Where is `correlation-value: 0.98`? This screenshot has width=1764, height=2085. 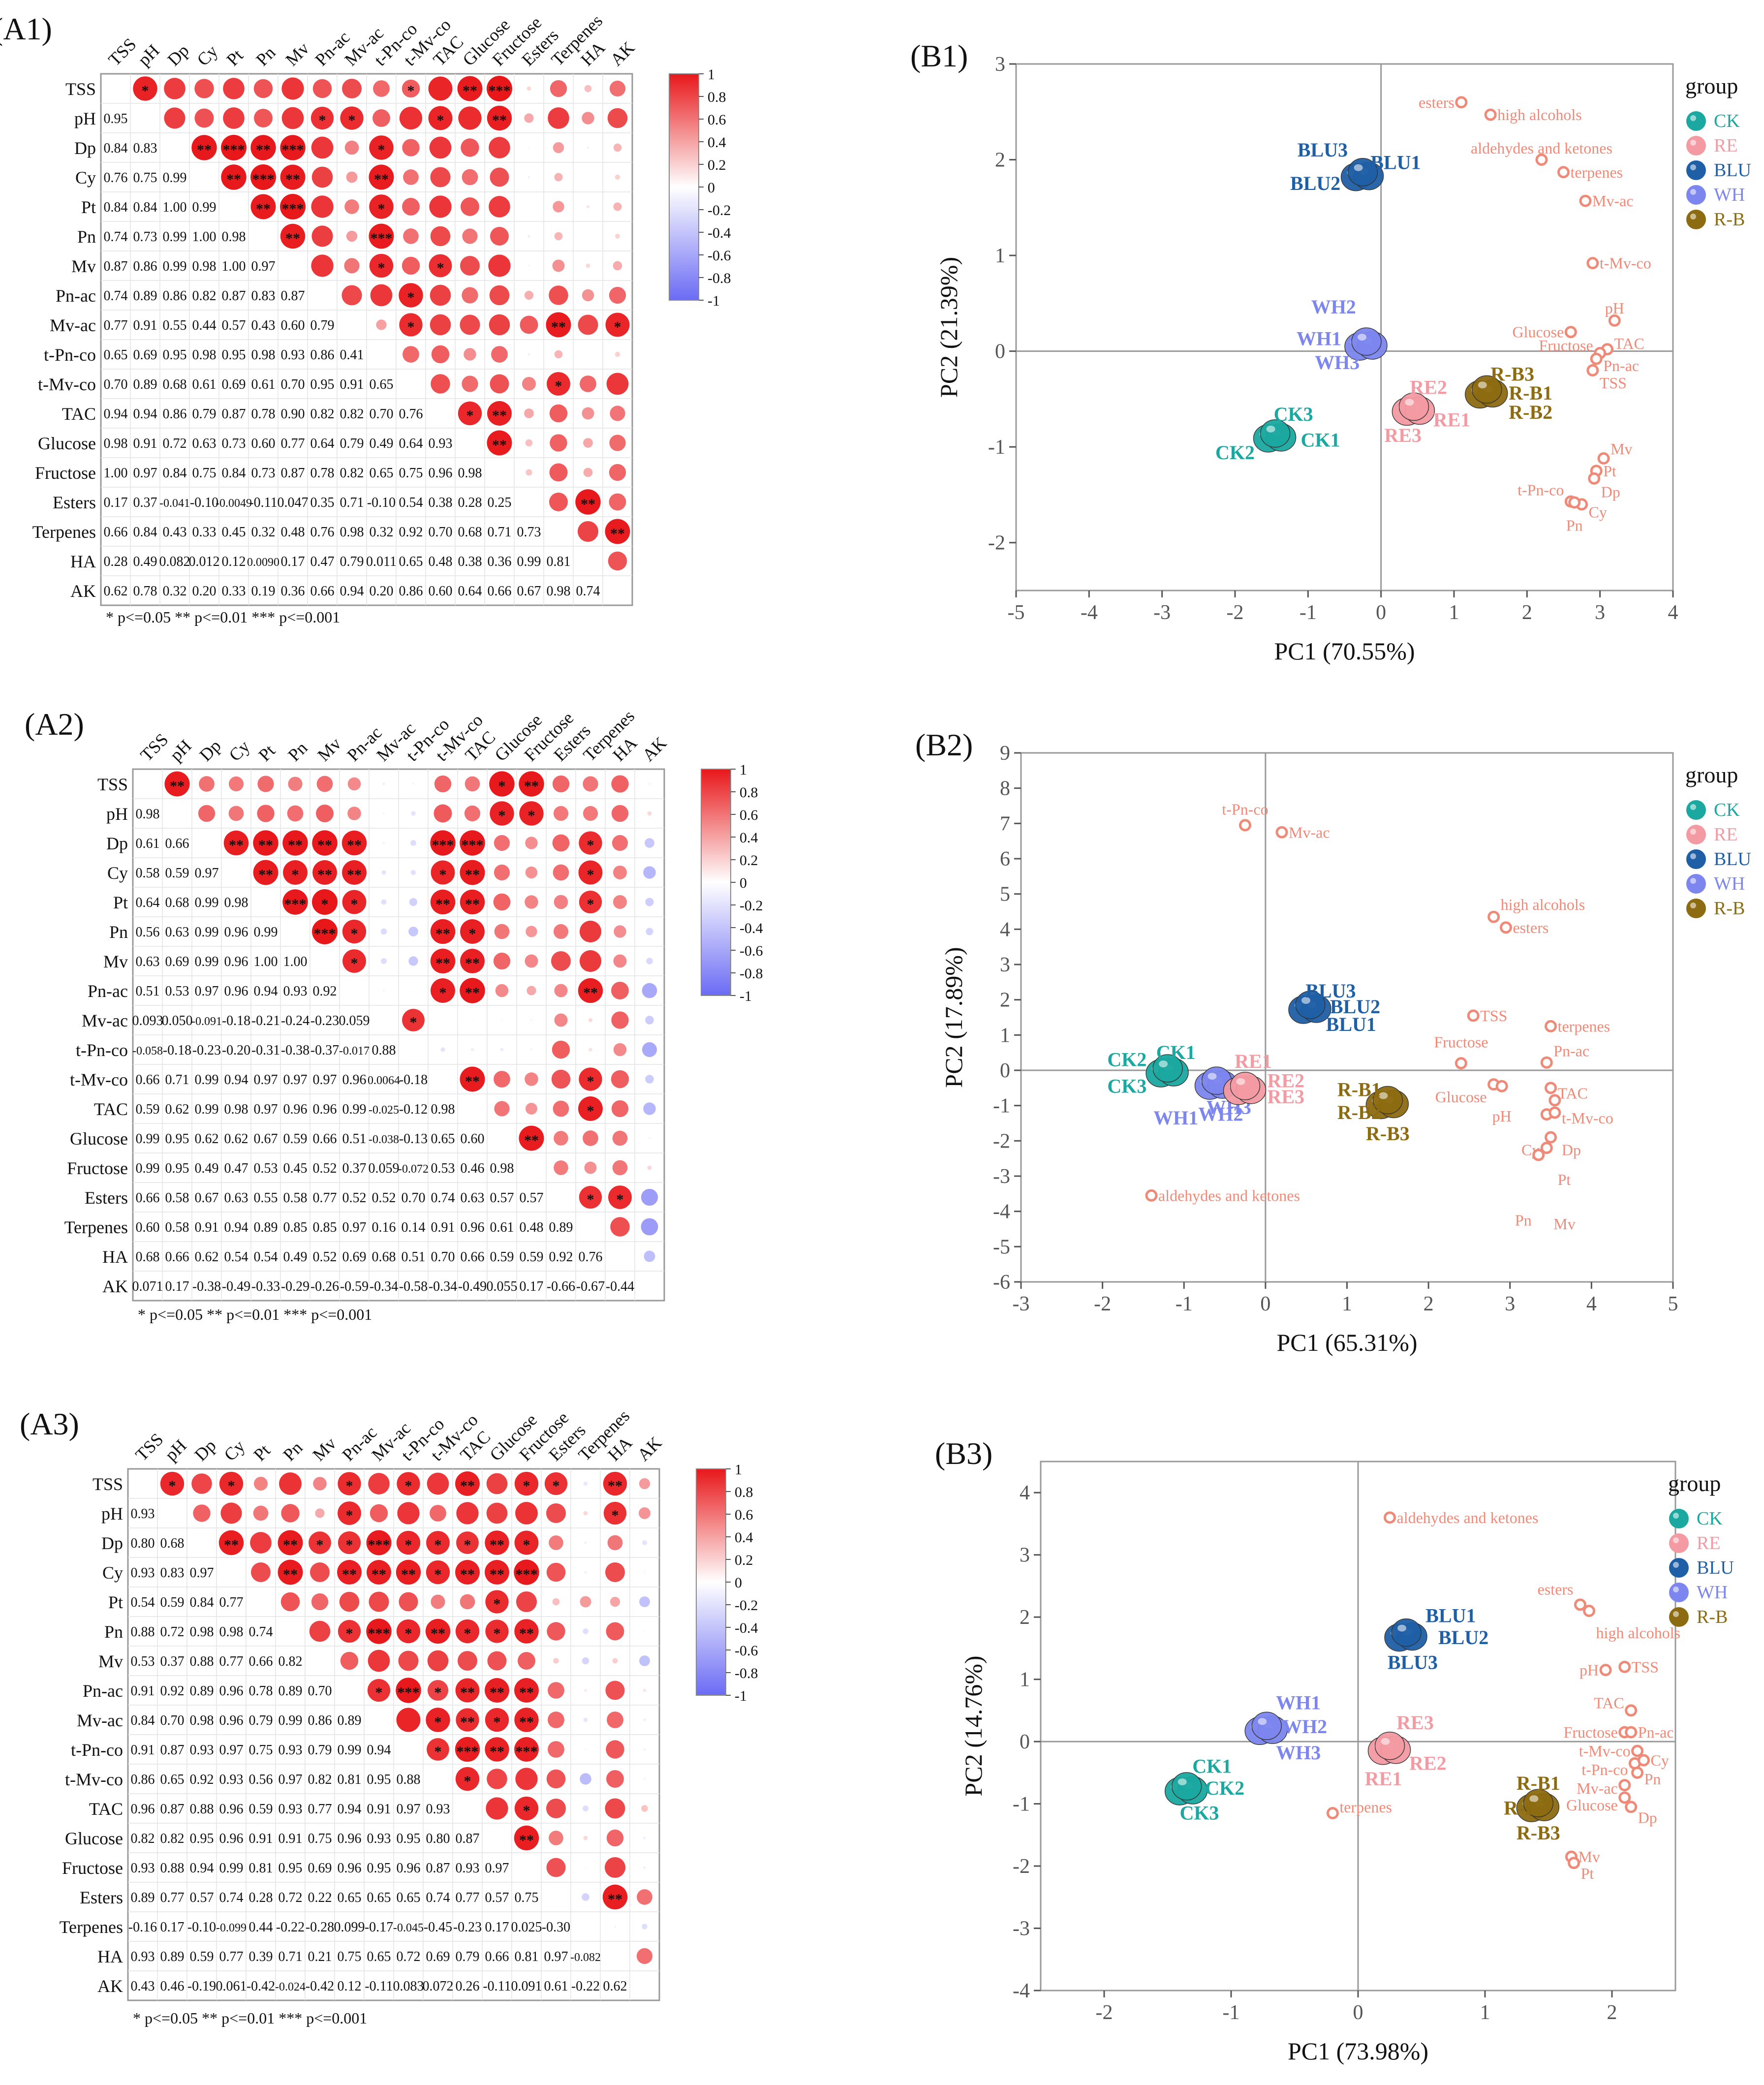 correlation-value: 0.98 is located at coordinates (443, 1109).